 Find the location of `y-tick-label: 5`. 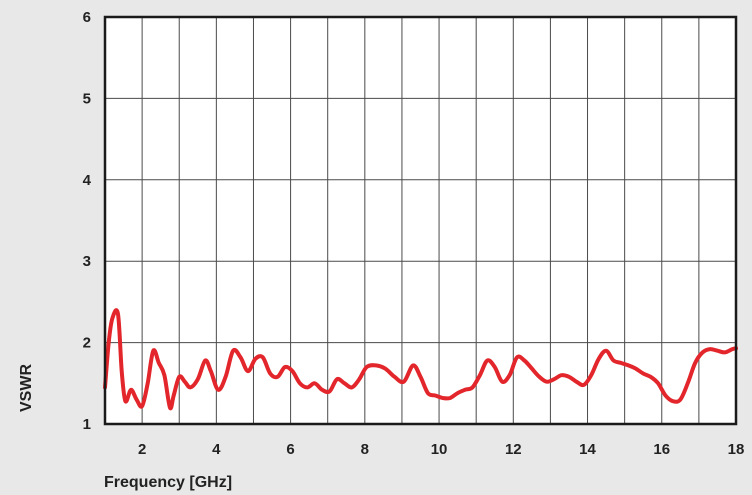

y-tick-label: 5 is located at coordinates (87, 98).